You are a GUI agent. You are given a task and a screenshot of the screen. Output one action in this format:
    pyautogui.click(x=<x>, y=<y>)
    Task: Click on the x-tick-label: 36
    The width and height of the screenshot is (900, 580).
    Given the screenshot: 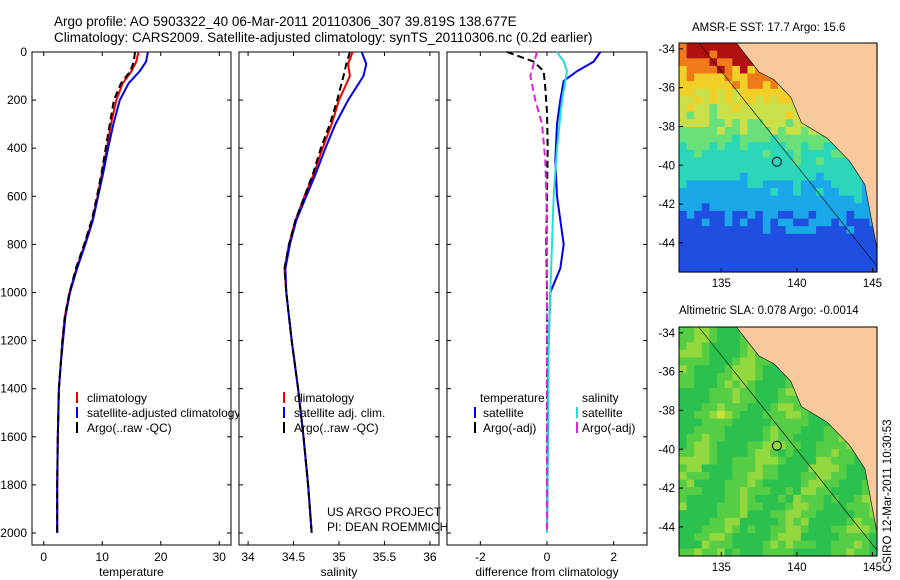 What is the action you would take?
    pyautogui.click(x=430, y=557)
    